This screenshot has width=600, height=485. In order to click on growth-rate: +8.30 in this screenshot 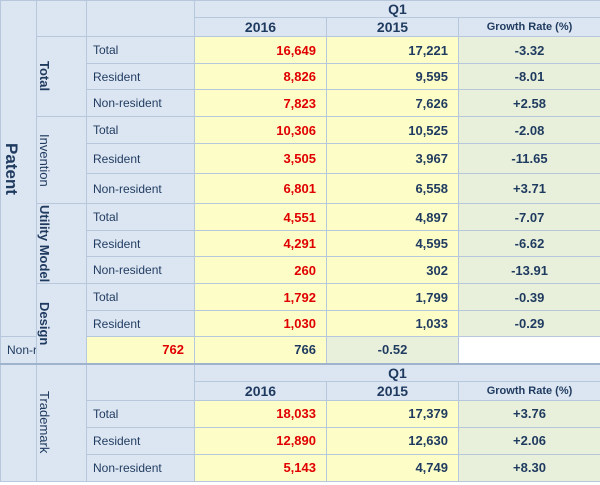, I will do `click(529, 467)`.